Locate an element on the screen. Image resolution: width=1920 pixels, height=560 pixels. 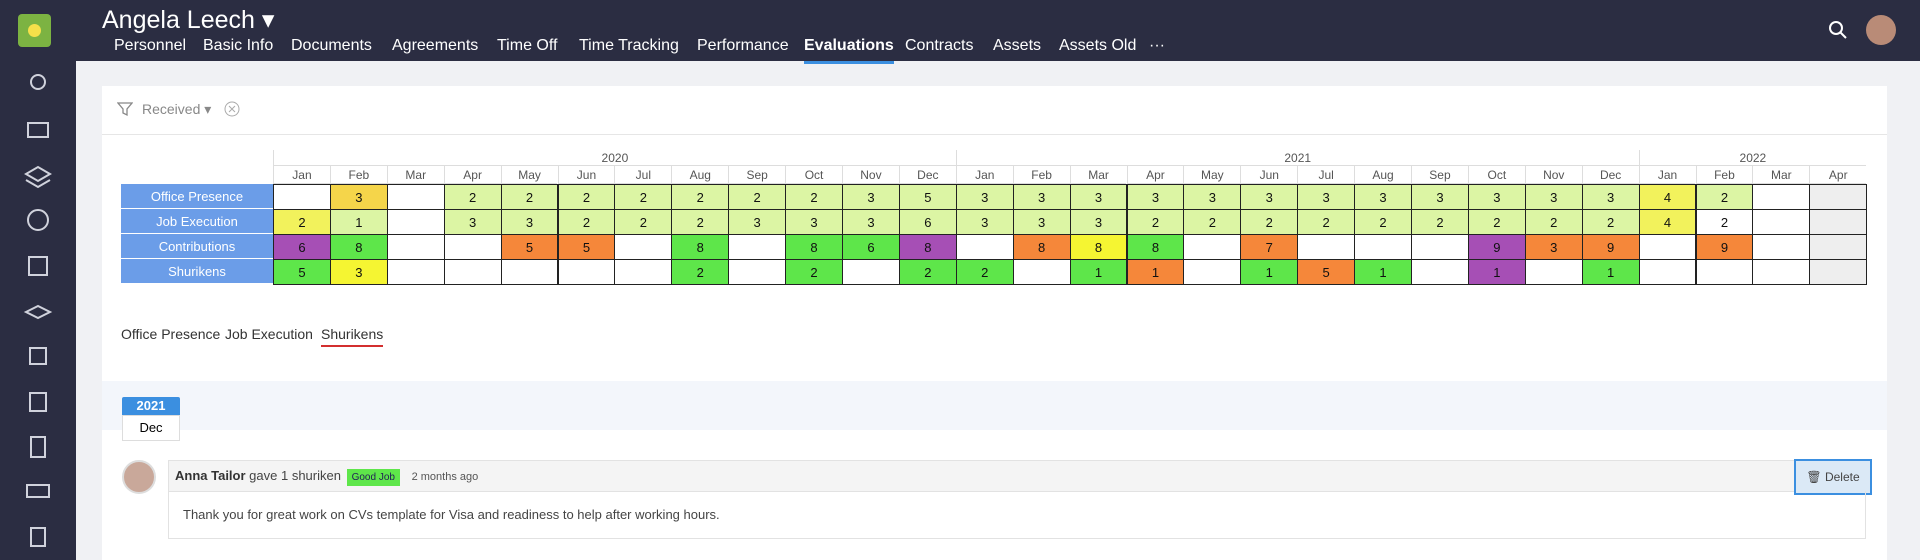
nav-tab: Performance is located at coordinates (743, 45).